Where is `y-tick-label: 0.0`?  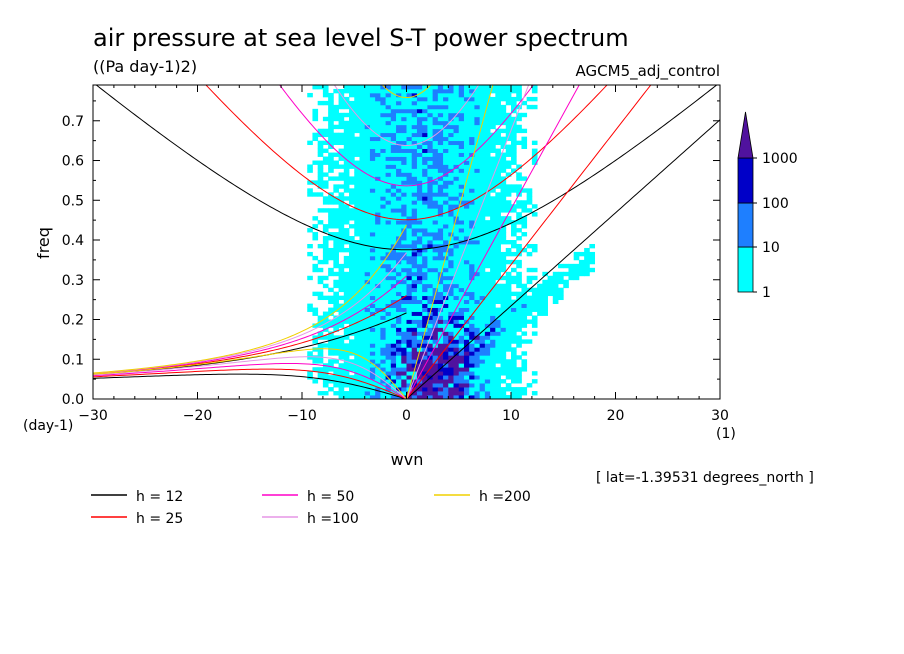 y-tick-label: 0.0 is located at coordinates (73, 400).